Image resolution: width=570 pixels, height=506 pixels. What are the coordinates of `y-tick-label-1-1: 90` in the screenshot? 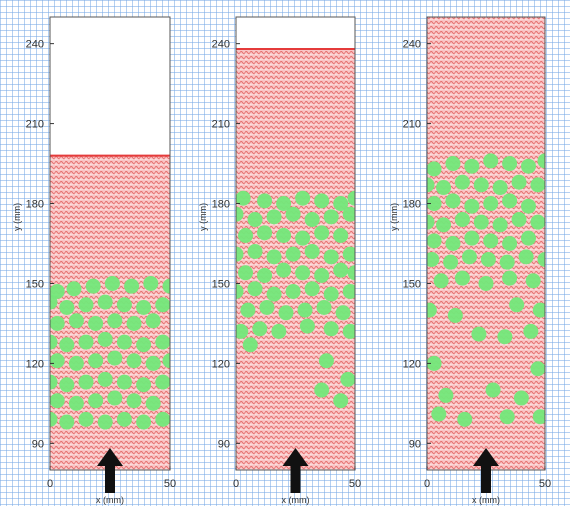 It's located at (38, 444).